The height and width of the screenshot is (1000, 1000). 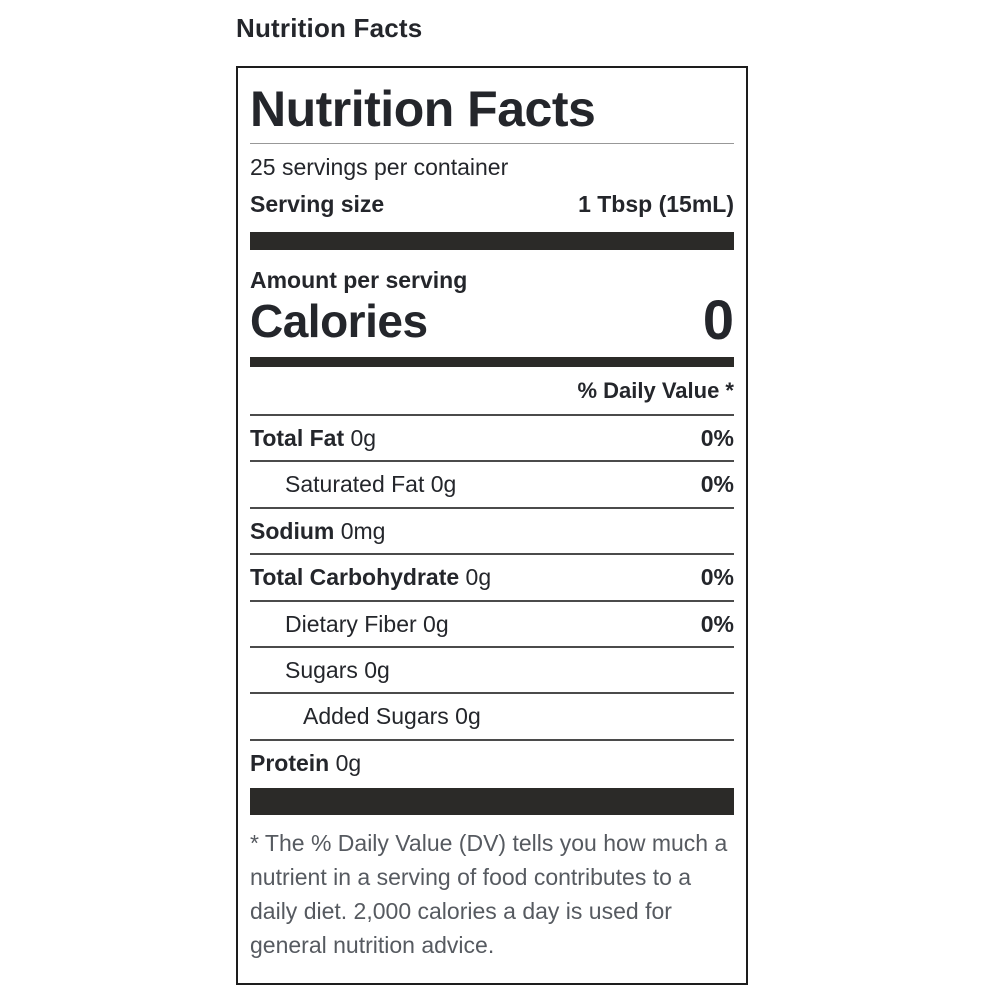 What do you see at coordinates (317, 204) in the screenshot?
I see `serving-size-label: Serving size` at bounding box center [317, 204].